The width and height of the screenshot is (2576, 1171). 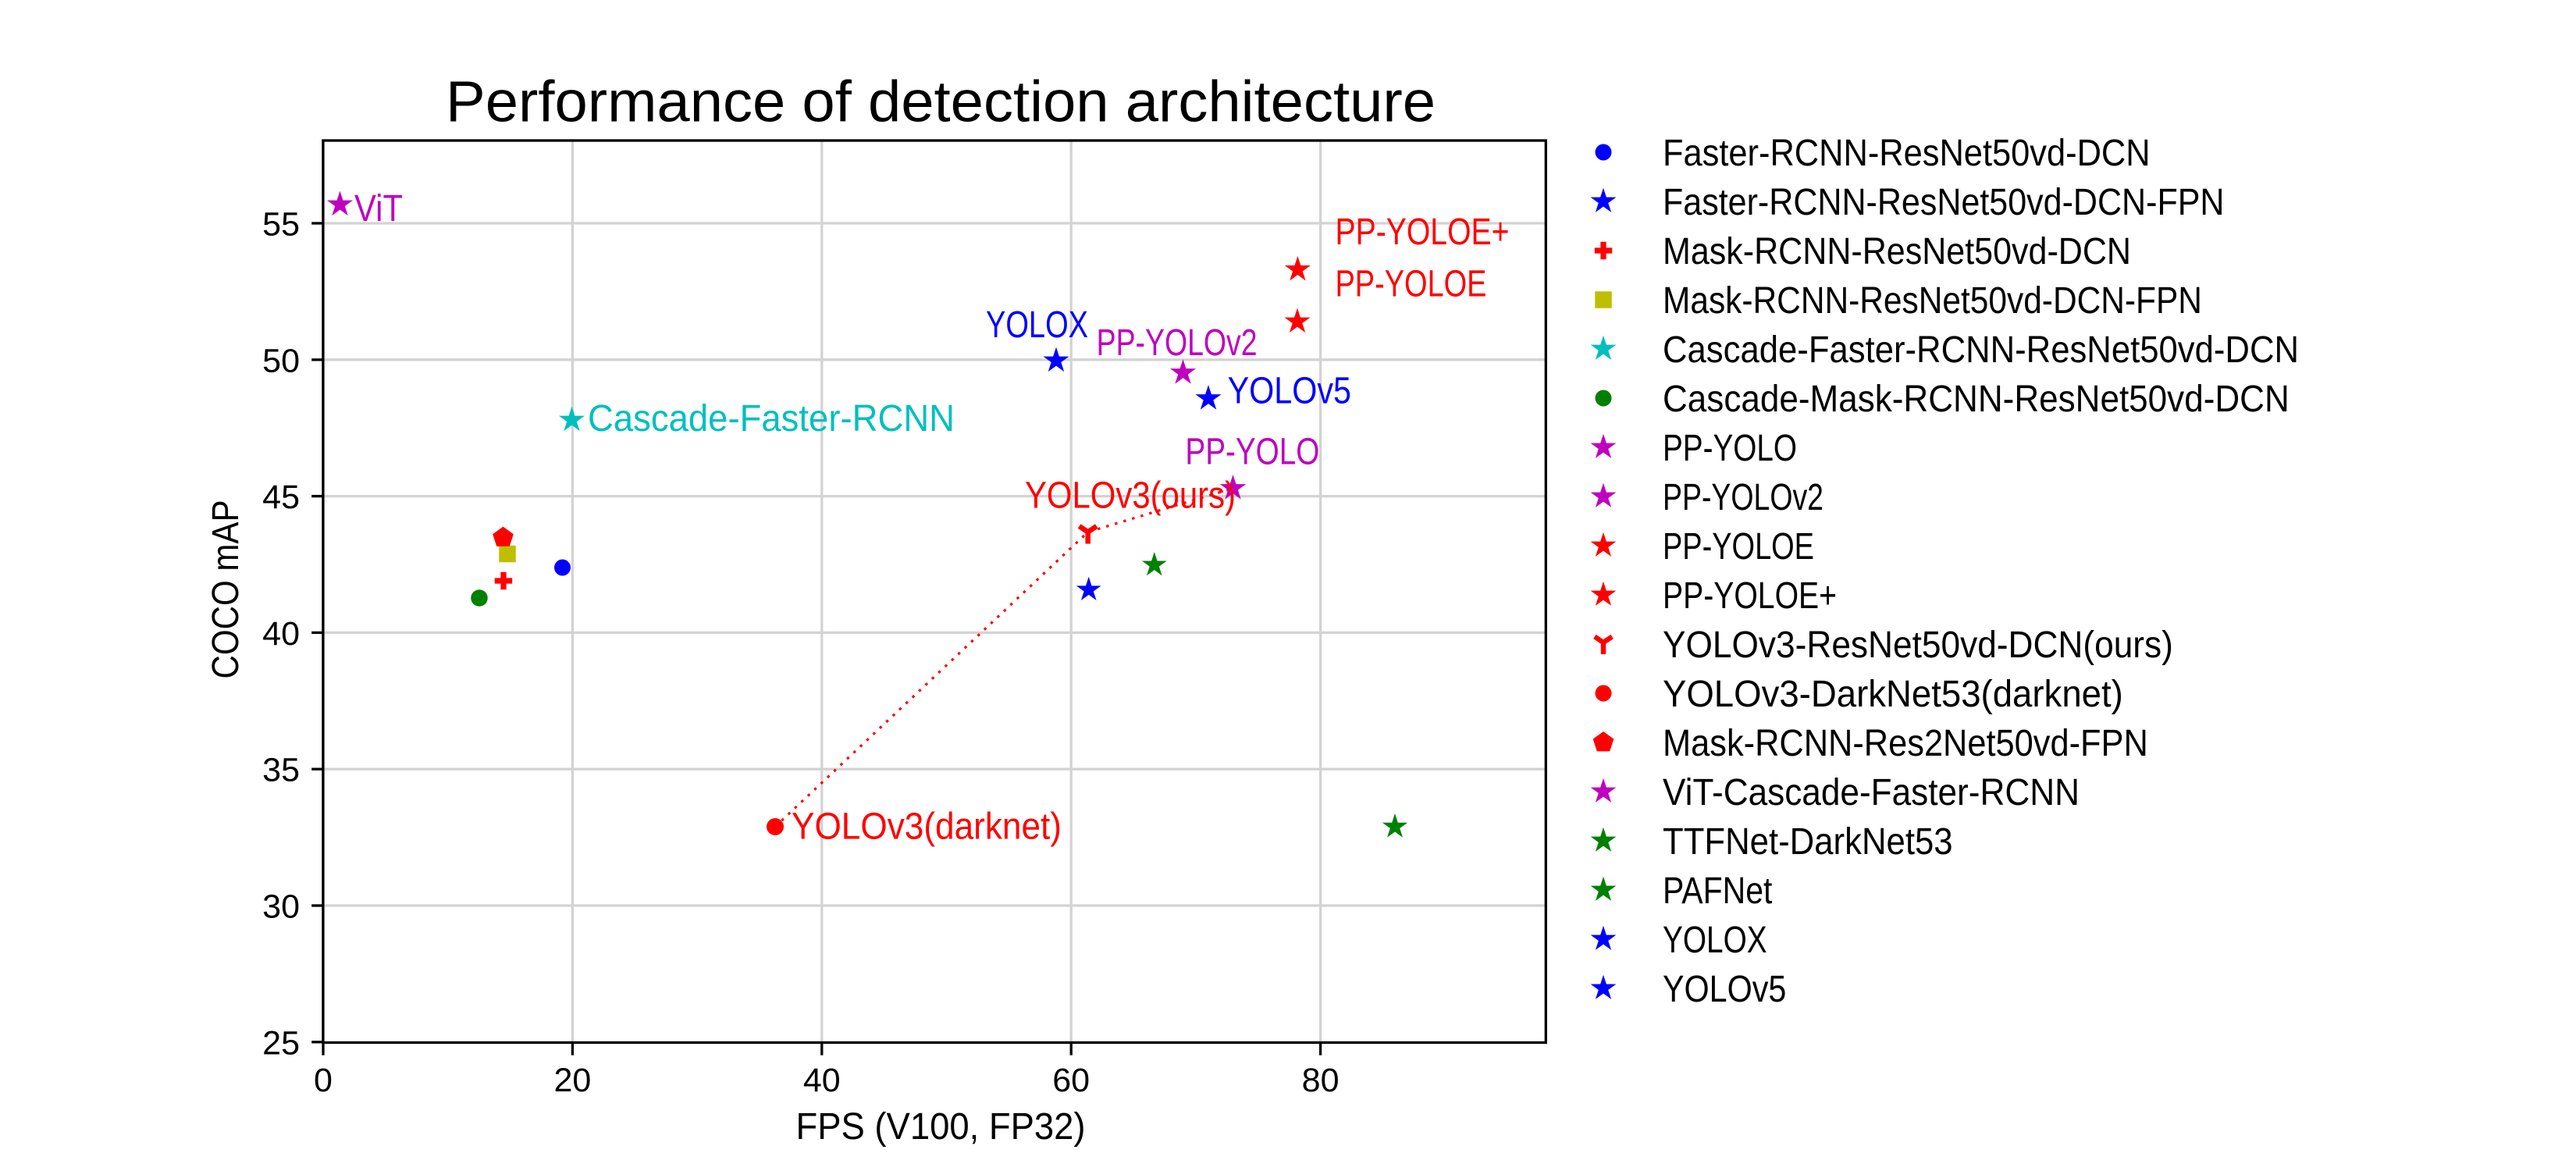 What do you see at coordinates (1808, 842) in the screenshot?
I see `svg-text: TTFNet-DarkNet53` at bounding box center [1808, 842].